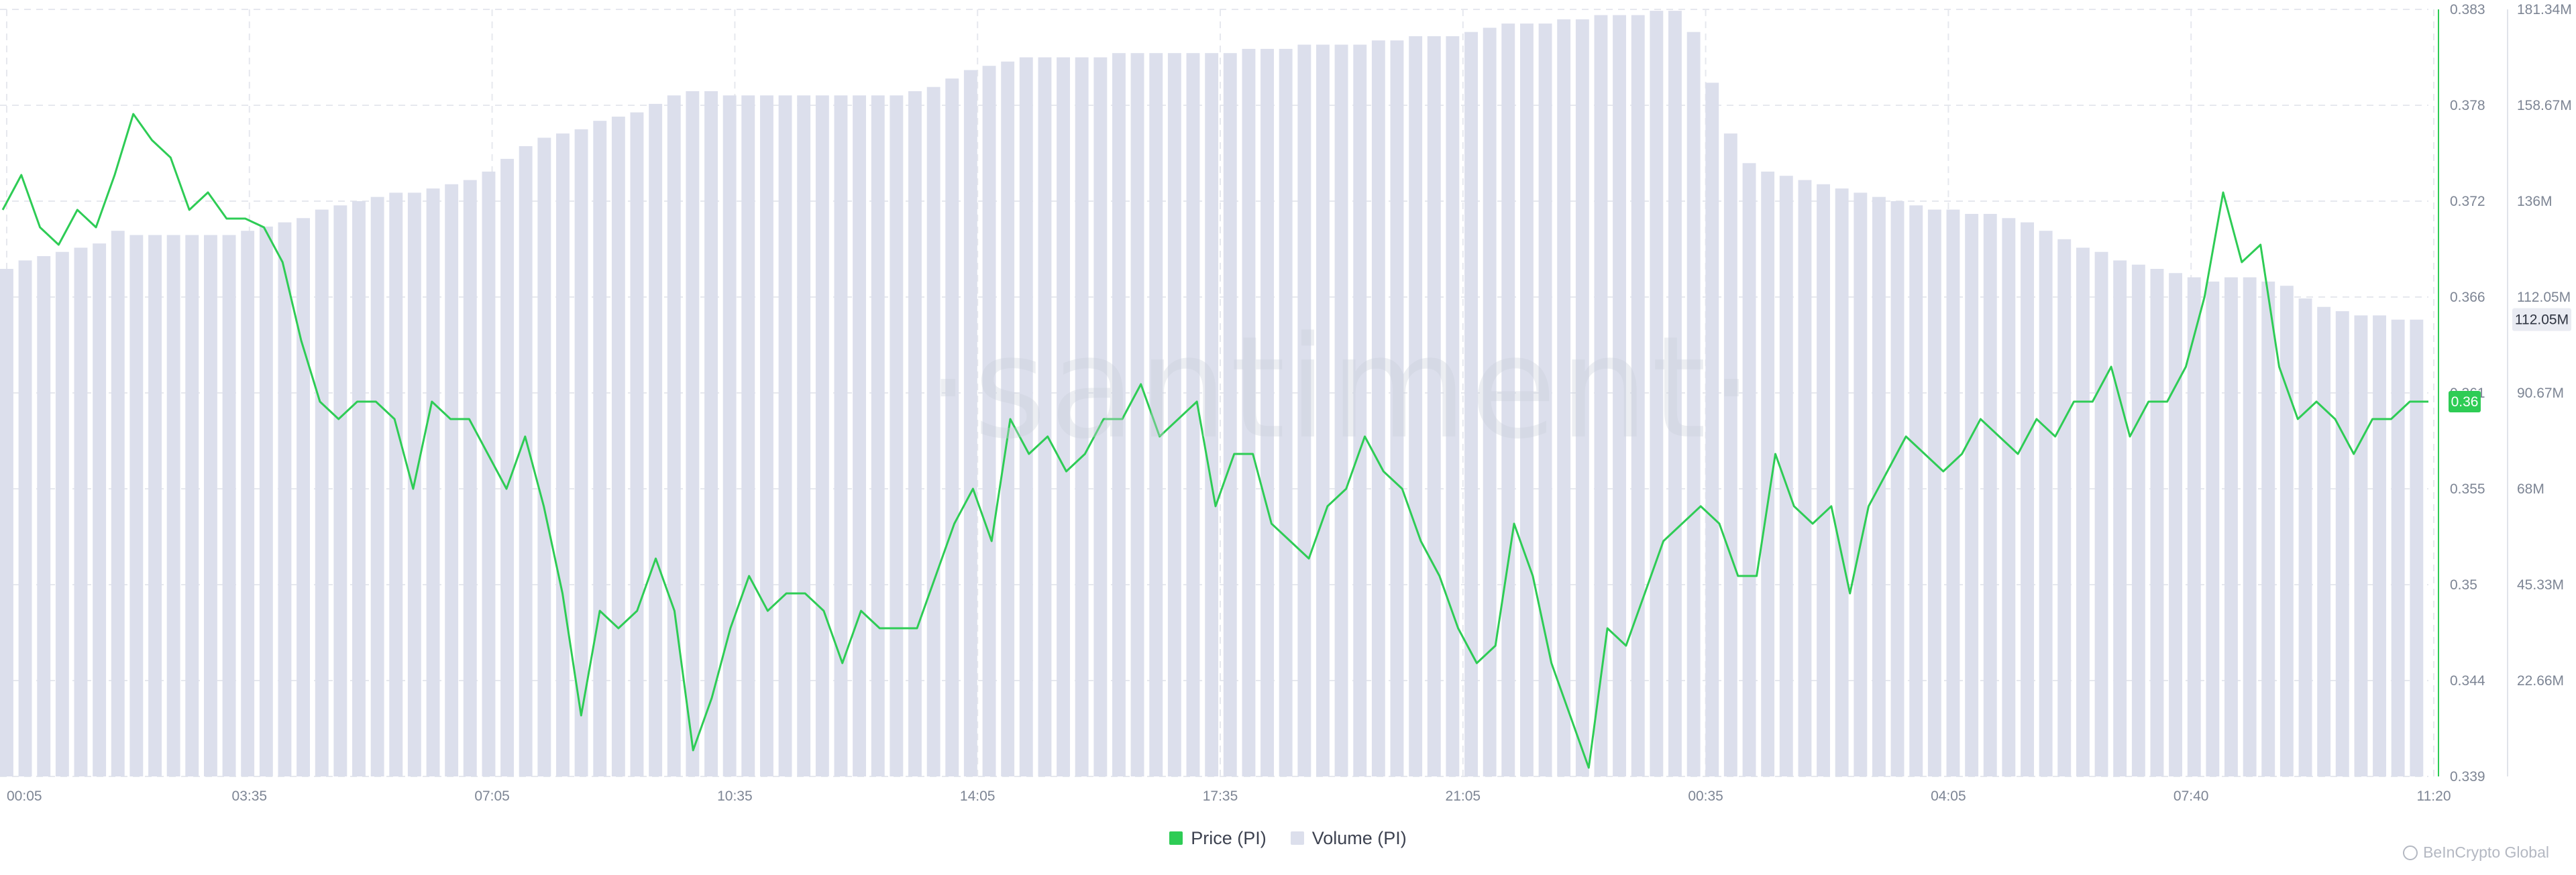 The image size is (2576, 875). I want to click on x-tick-label: 14:05, so click(978, 796).